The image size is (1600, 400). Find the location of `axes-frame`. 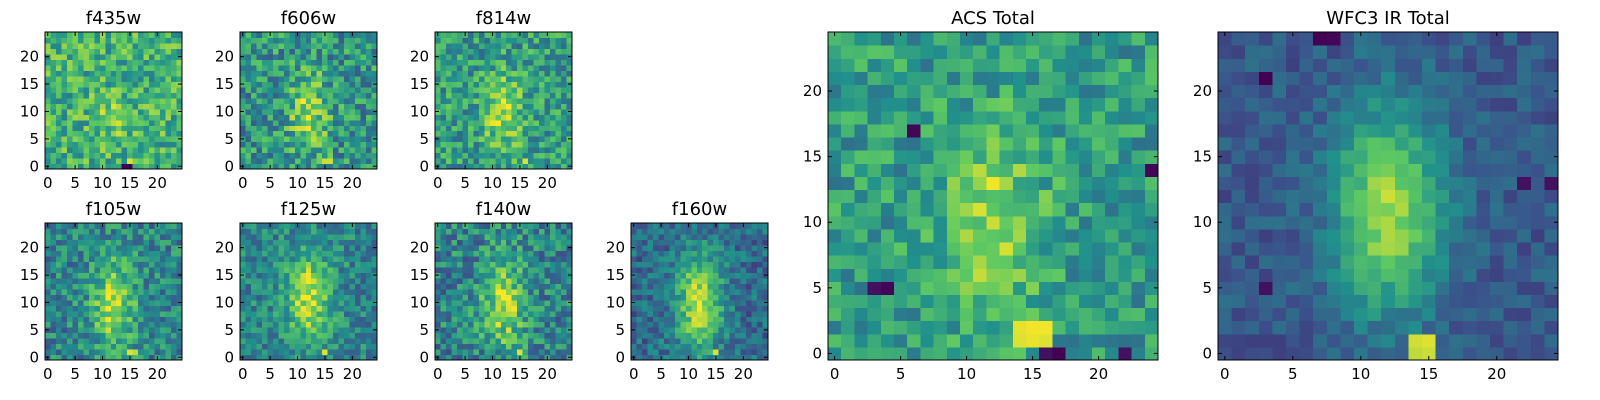

axes-frame is located at coordinates (308, 291).